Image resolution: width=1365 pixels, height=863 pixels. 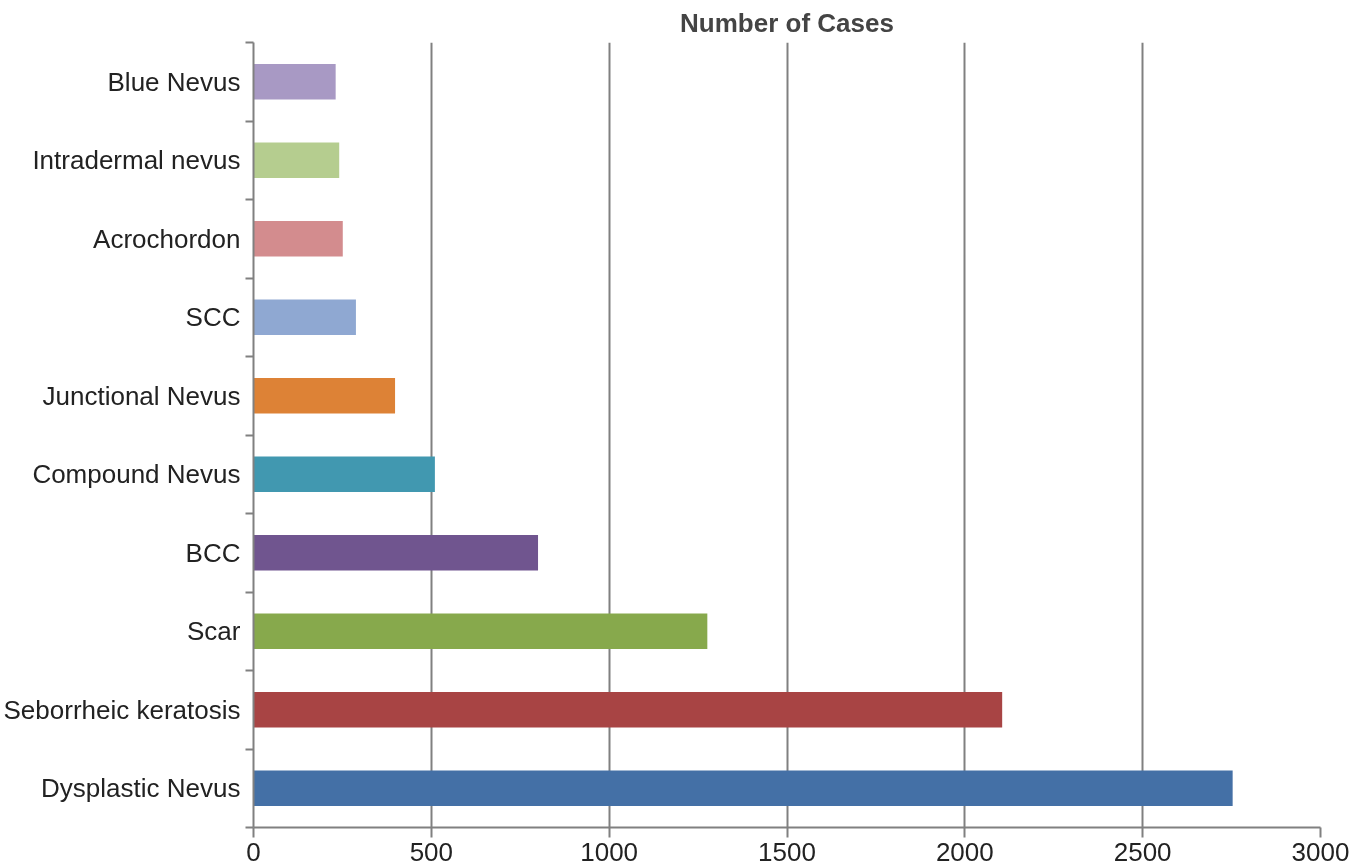 I want to click on y-tick-label: BCC, so click(x=213, y=552).